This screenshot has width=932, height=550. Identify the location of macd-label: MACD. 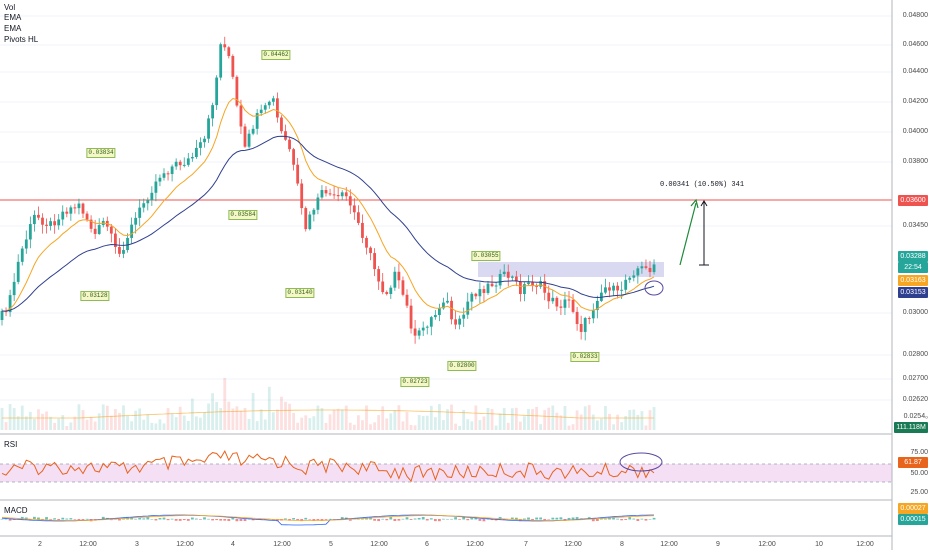
(16, 510).